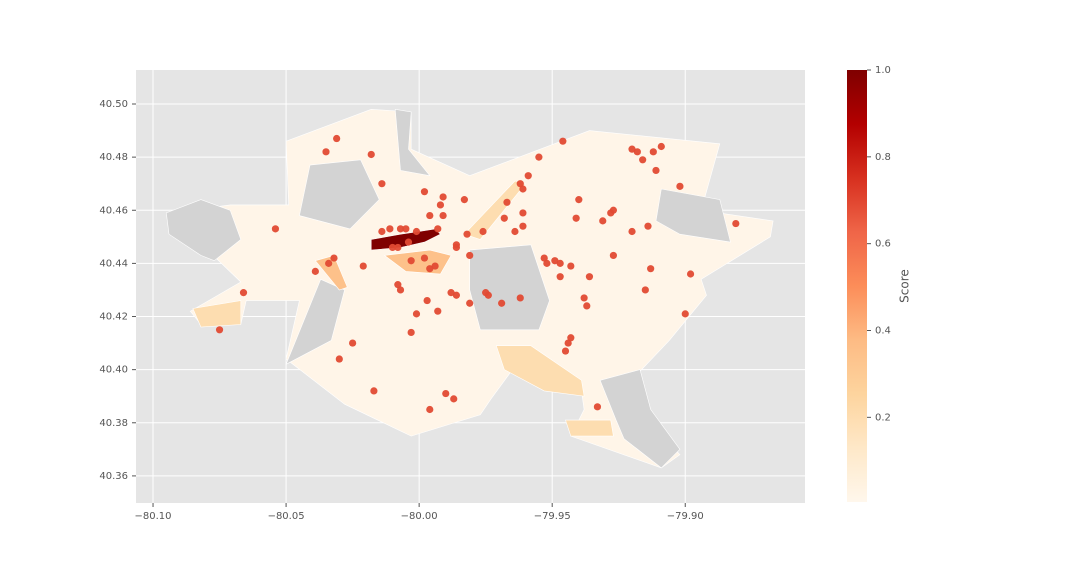 This screenshot has height=576, width=1080. What do you see at coordinates (685, 516) in the screenshot?
I see `x-tick-label: −79.90` at bounding box center [685, 516].